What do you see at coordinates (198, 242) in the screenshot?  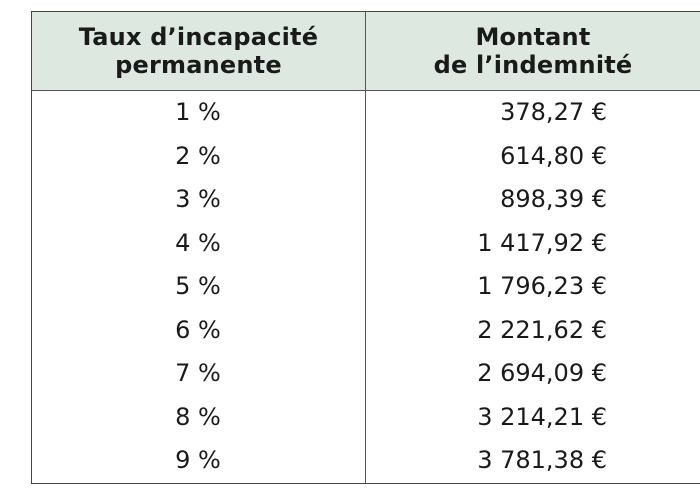 I see `rate-cell: 4 %` at bounding box center [198, 242].